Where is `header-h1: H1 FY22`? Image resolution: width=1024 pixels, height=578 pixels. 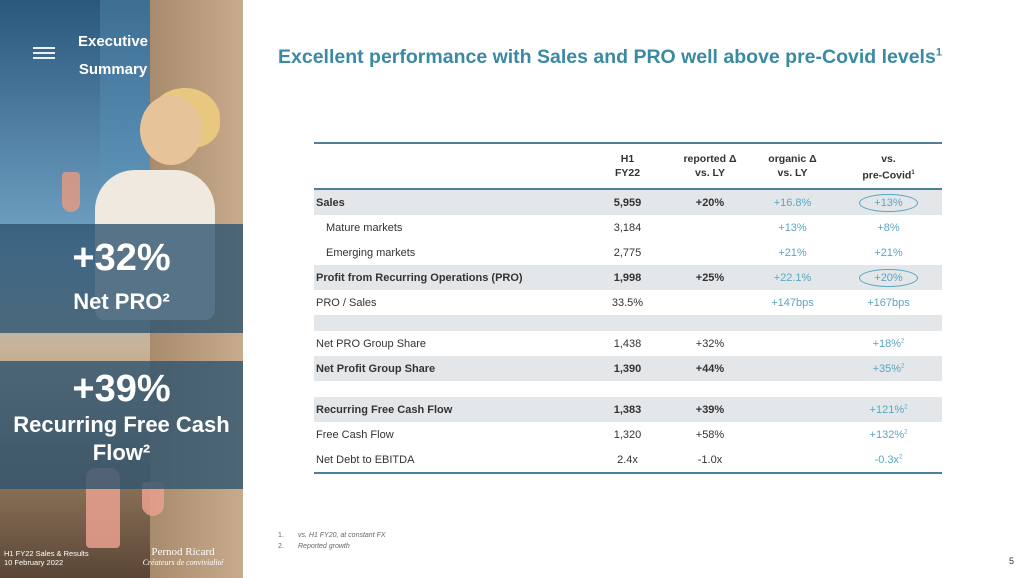
header-h1: H1 FY22 is located at coordinates (627, 166).